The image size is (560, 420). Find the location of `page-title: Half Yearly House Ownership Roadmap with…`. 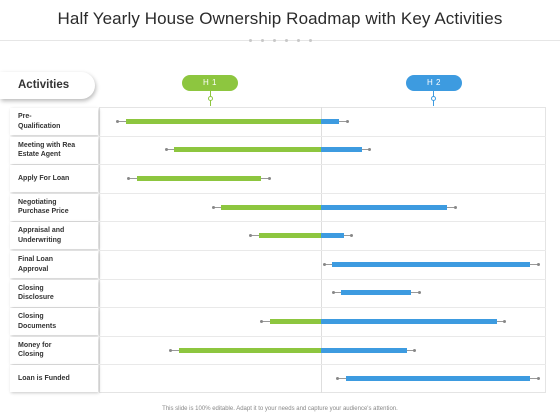

page-title: Half Yearly House Ownership Roadmap with… is located at coordinates (280, 18).